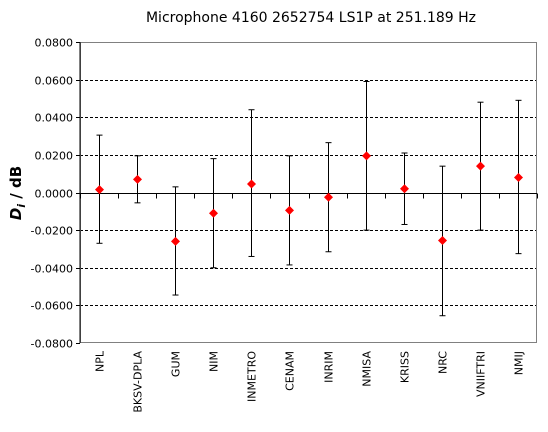 Image resolution: width=548 pixels, height=432 pixels. What do you see at coordinates (21, 206) in the screenshot?
I see `y-axis-label-subscript: i` at bounding box center [21, 206].